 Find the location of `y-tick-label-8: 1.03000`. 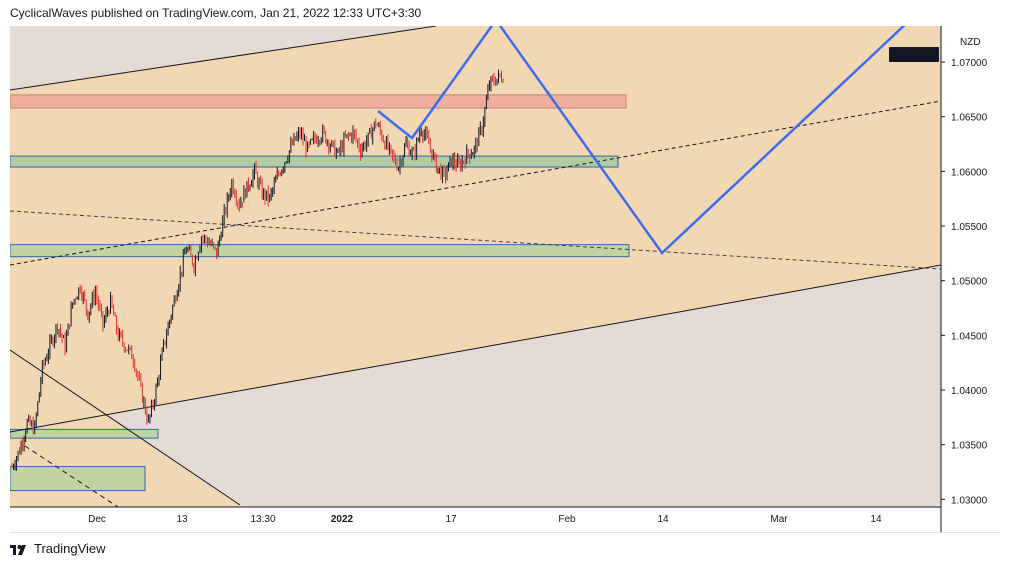

y-tick-label-8: 1.03000 is located at coordinates (969, 500).